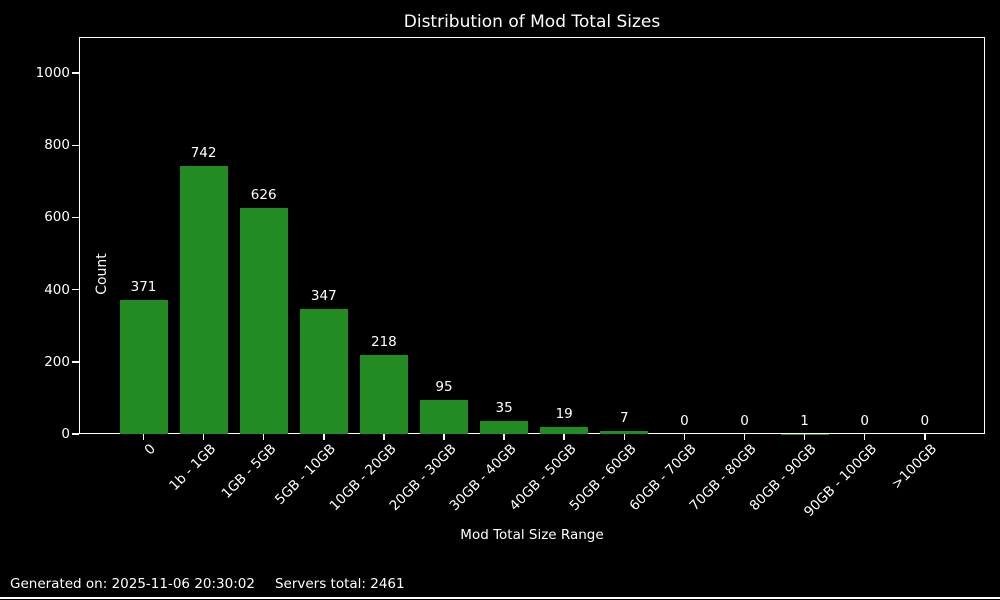 The image size is (1000, 600). Describe the element at coordinates (504, 408) in the screenshot. I see `bar-value-label: 35` at that location.